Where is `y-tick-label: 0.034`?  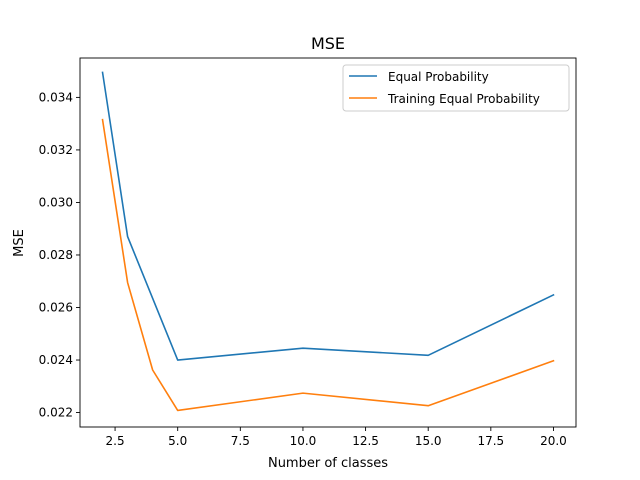
y-tick-label: 0.034 is located at coordinates (56, 97).